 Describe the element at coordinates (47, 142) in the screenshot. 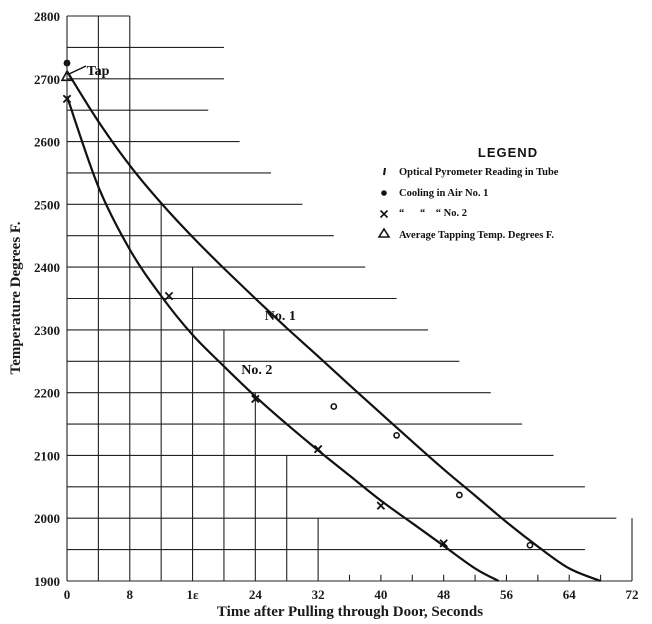

I see `y-tick-label: 2600` at that location.